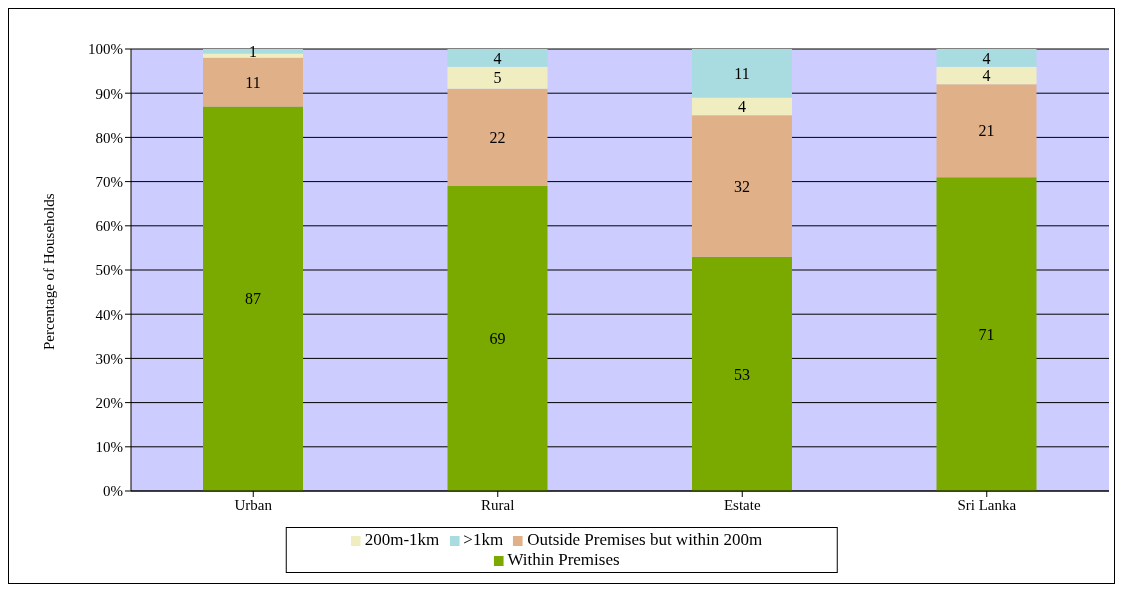 This screenshot has width=1123, height=592. Describe the element at coordinates (109, 358) in the screenshot. I see `y-tick-label: 30%` at that location.